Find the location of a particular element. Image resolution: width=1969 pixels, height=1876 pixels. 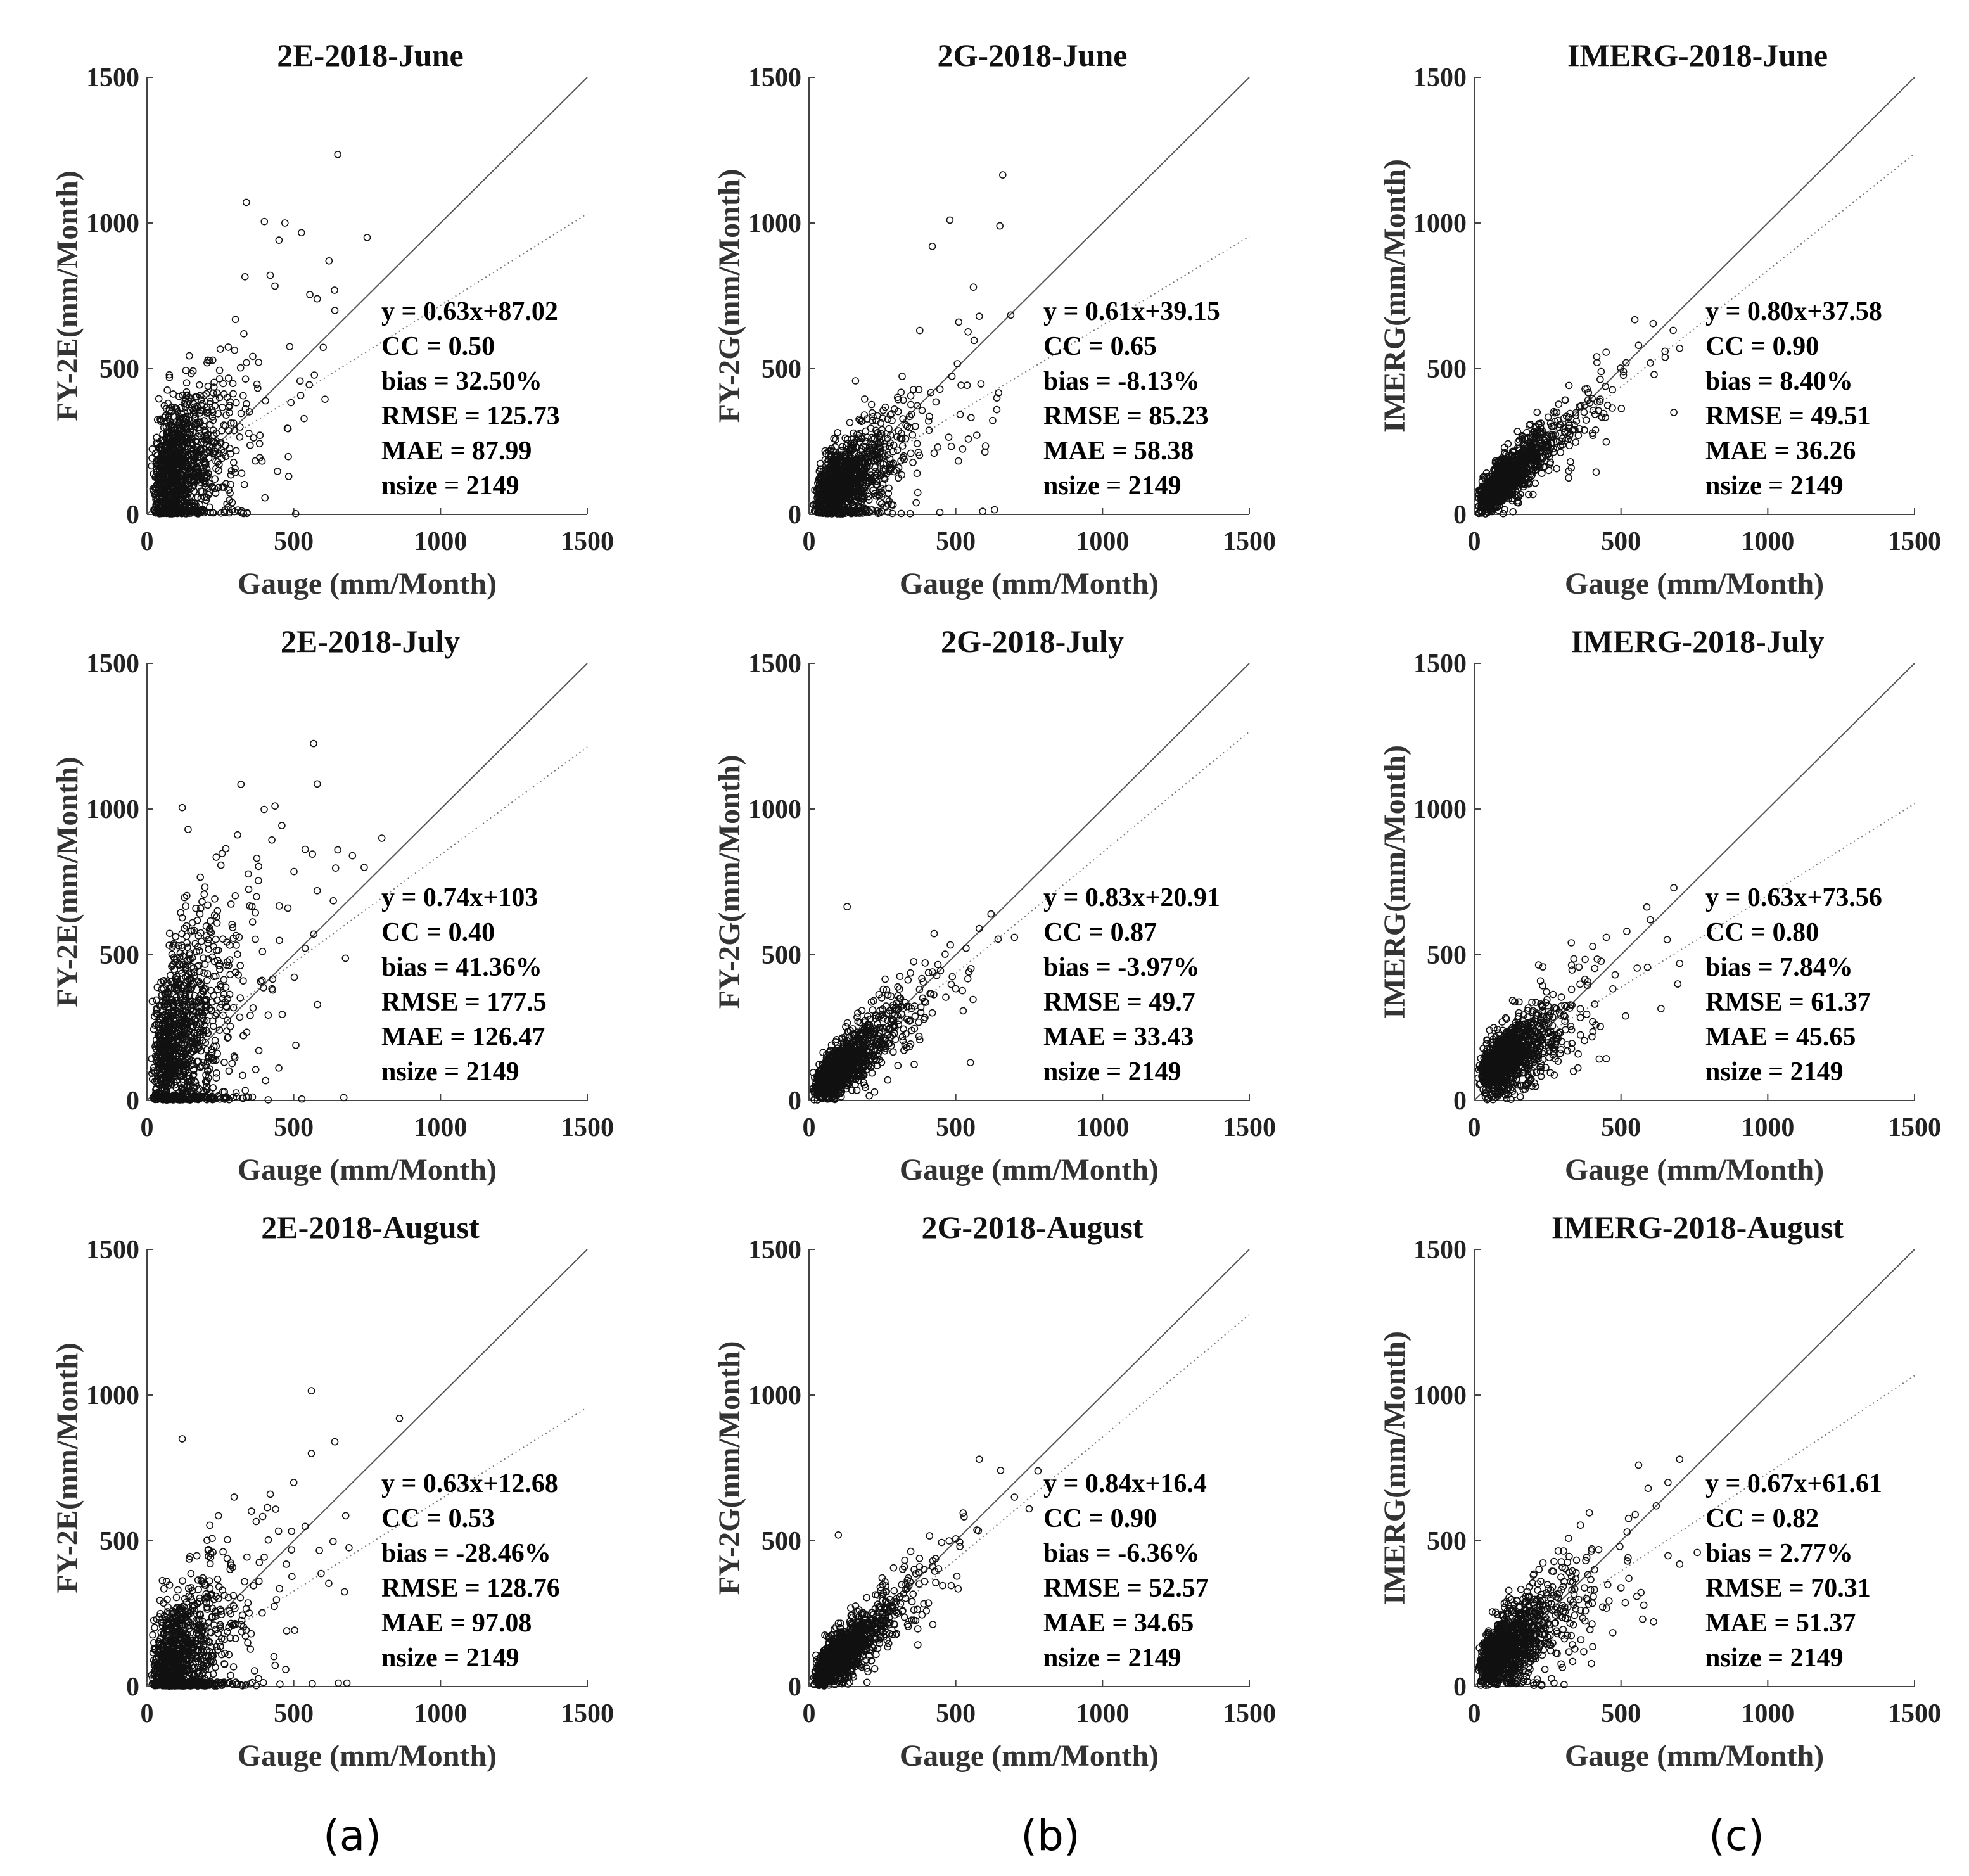

y-tick-label: 1000 is located at coordinates (775, 810).